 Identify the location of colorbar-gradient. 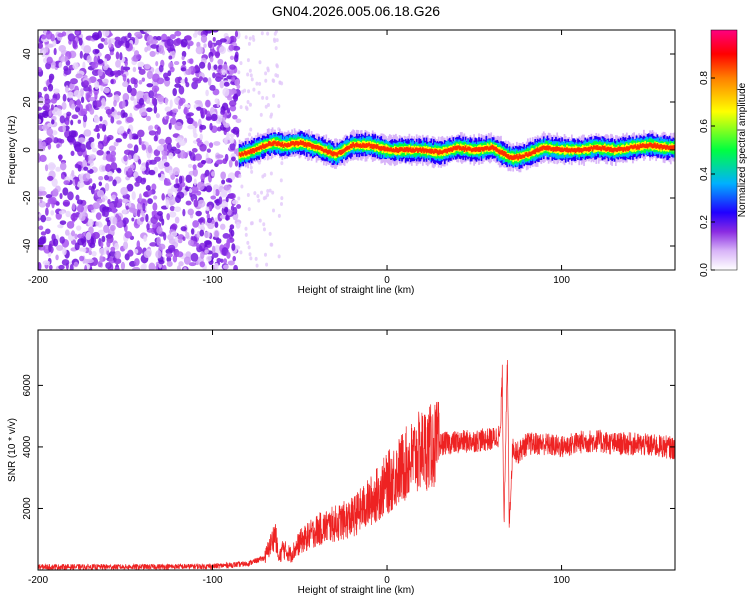
(724, 150).